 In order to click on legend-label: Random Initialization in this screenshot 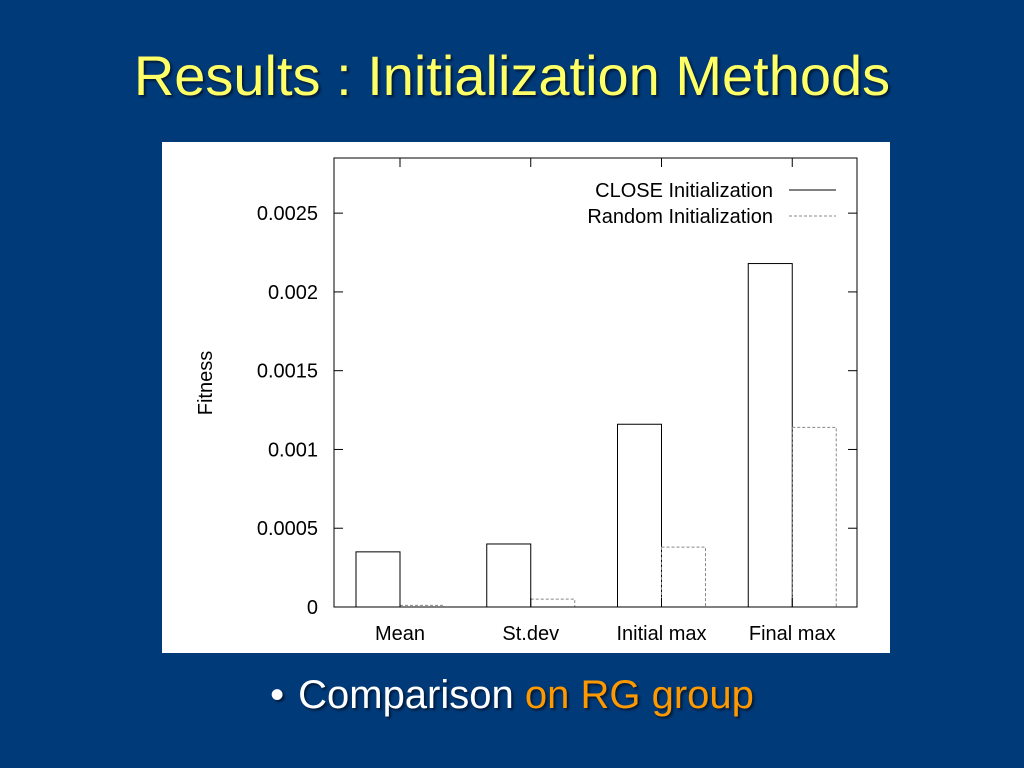, I will do `click(680, 217)`.